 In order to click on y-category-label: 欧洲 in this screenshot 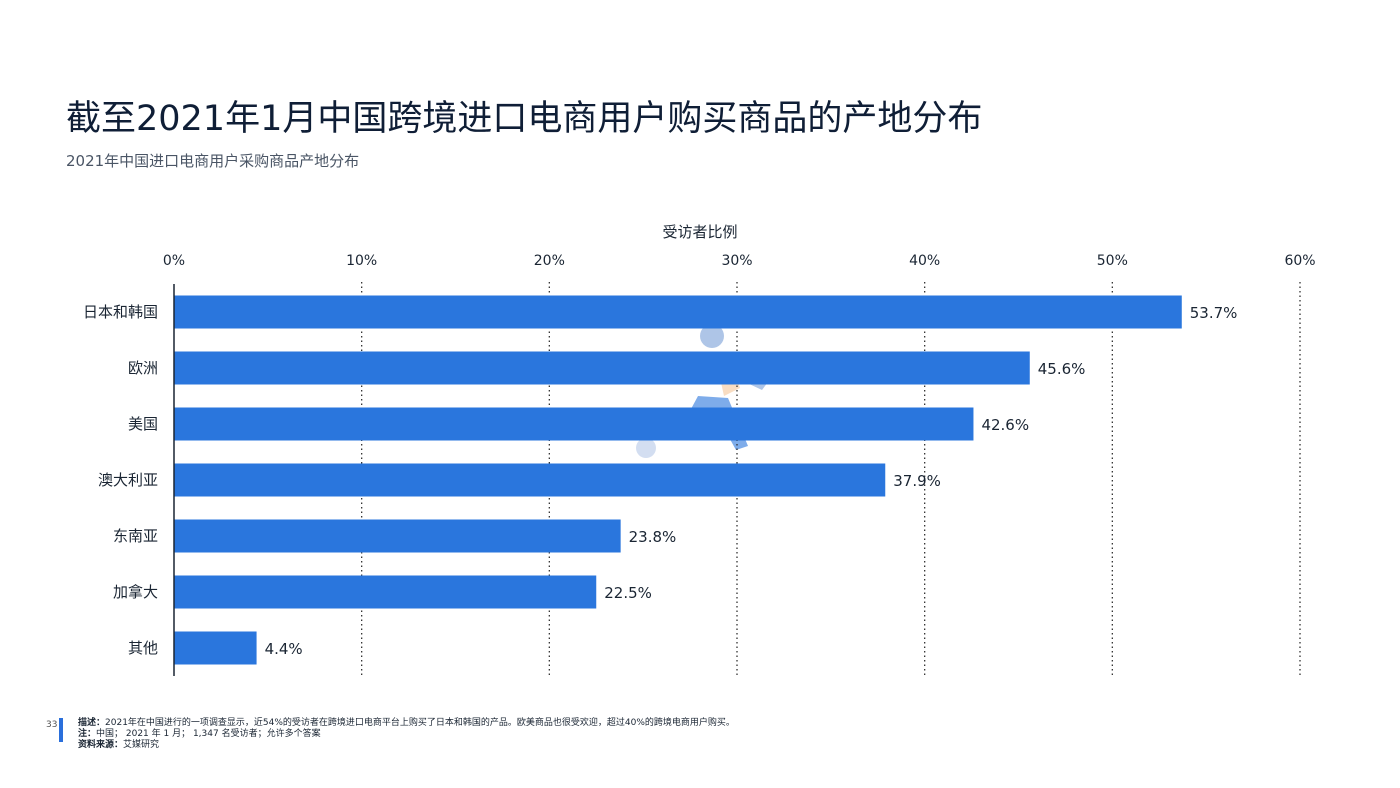, I will do `click(143, 368)`.